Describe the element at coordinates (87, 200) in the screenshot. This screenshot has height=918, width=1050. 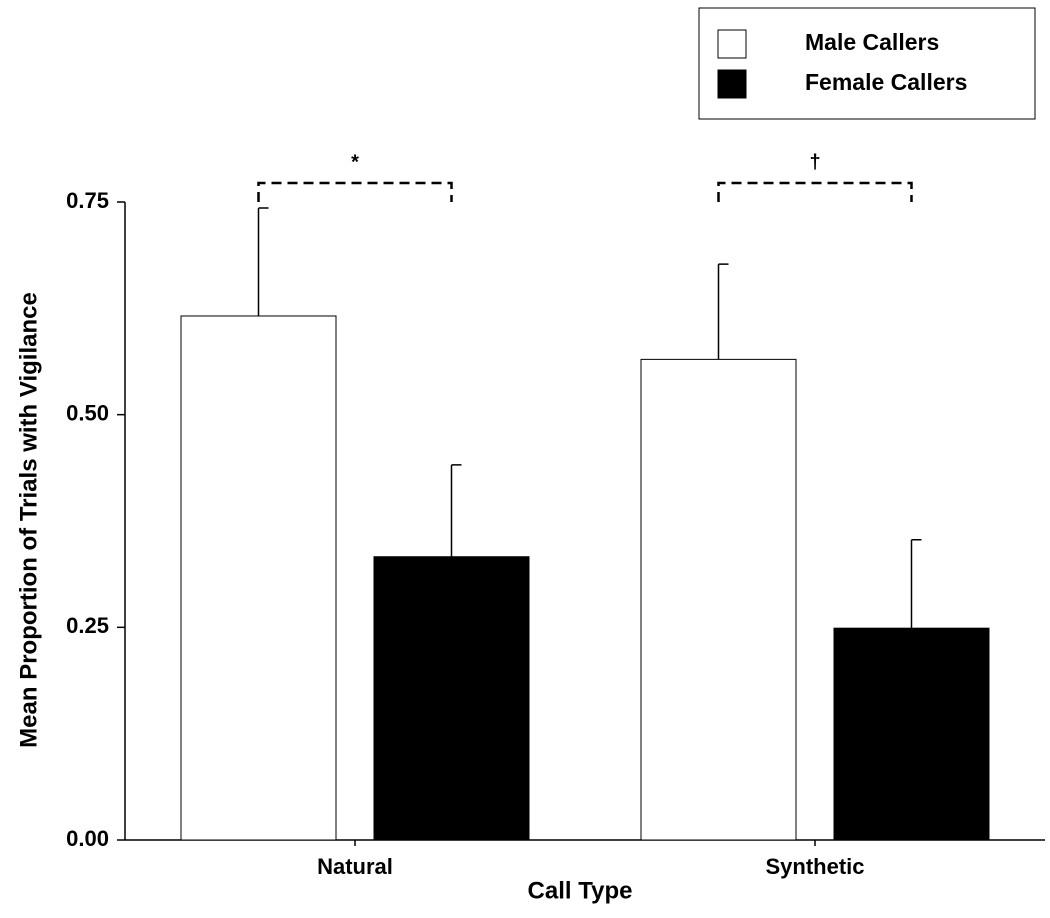
I see `y-tick-label: 0.75` at that location.